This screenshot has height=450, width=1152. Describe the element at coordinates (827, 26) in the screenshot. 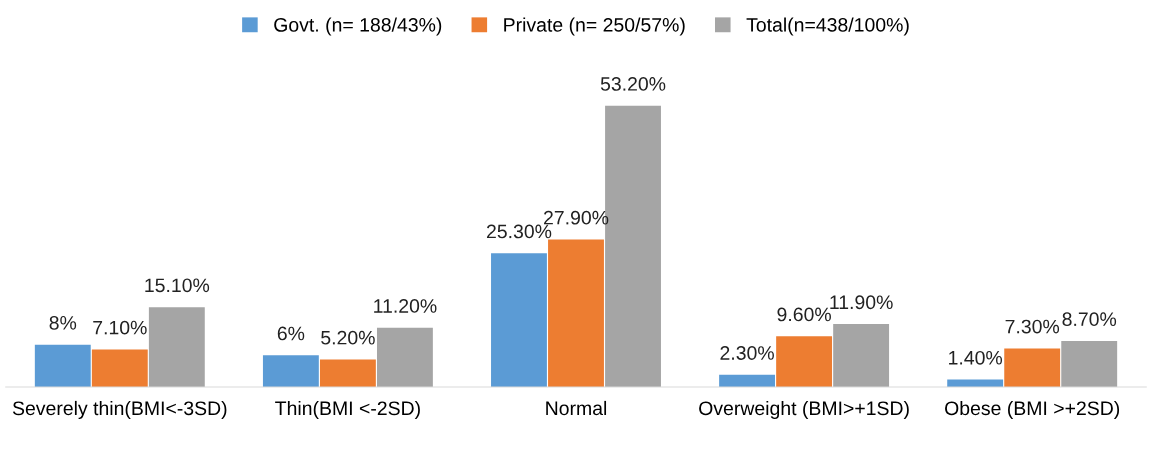

I see `legend-label: Total(n=438/100%)` at that location.